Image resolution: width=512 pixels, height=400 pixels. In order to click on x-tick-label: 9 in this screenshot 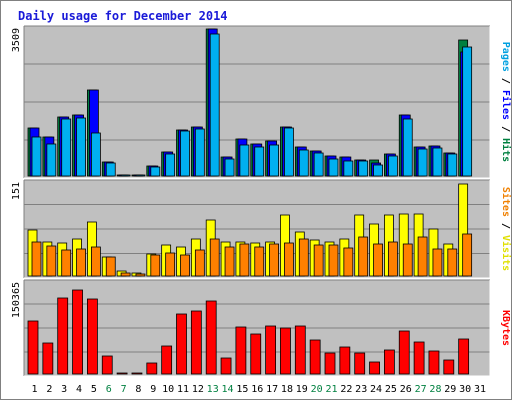, I will do `click(153, 389)`.